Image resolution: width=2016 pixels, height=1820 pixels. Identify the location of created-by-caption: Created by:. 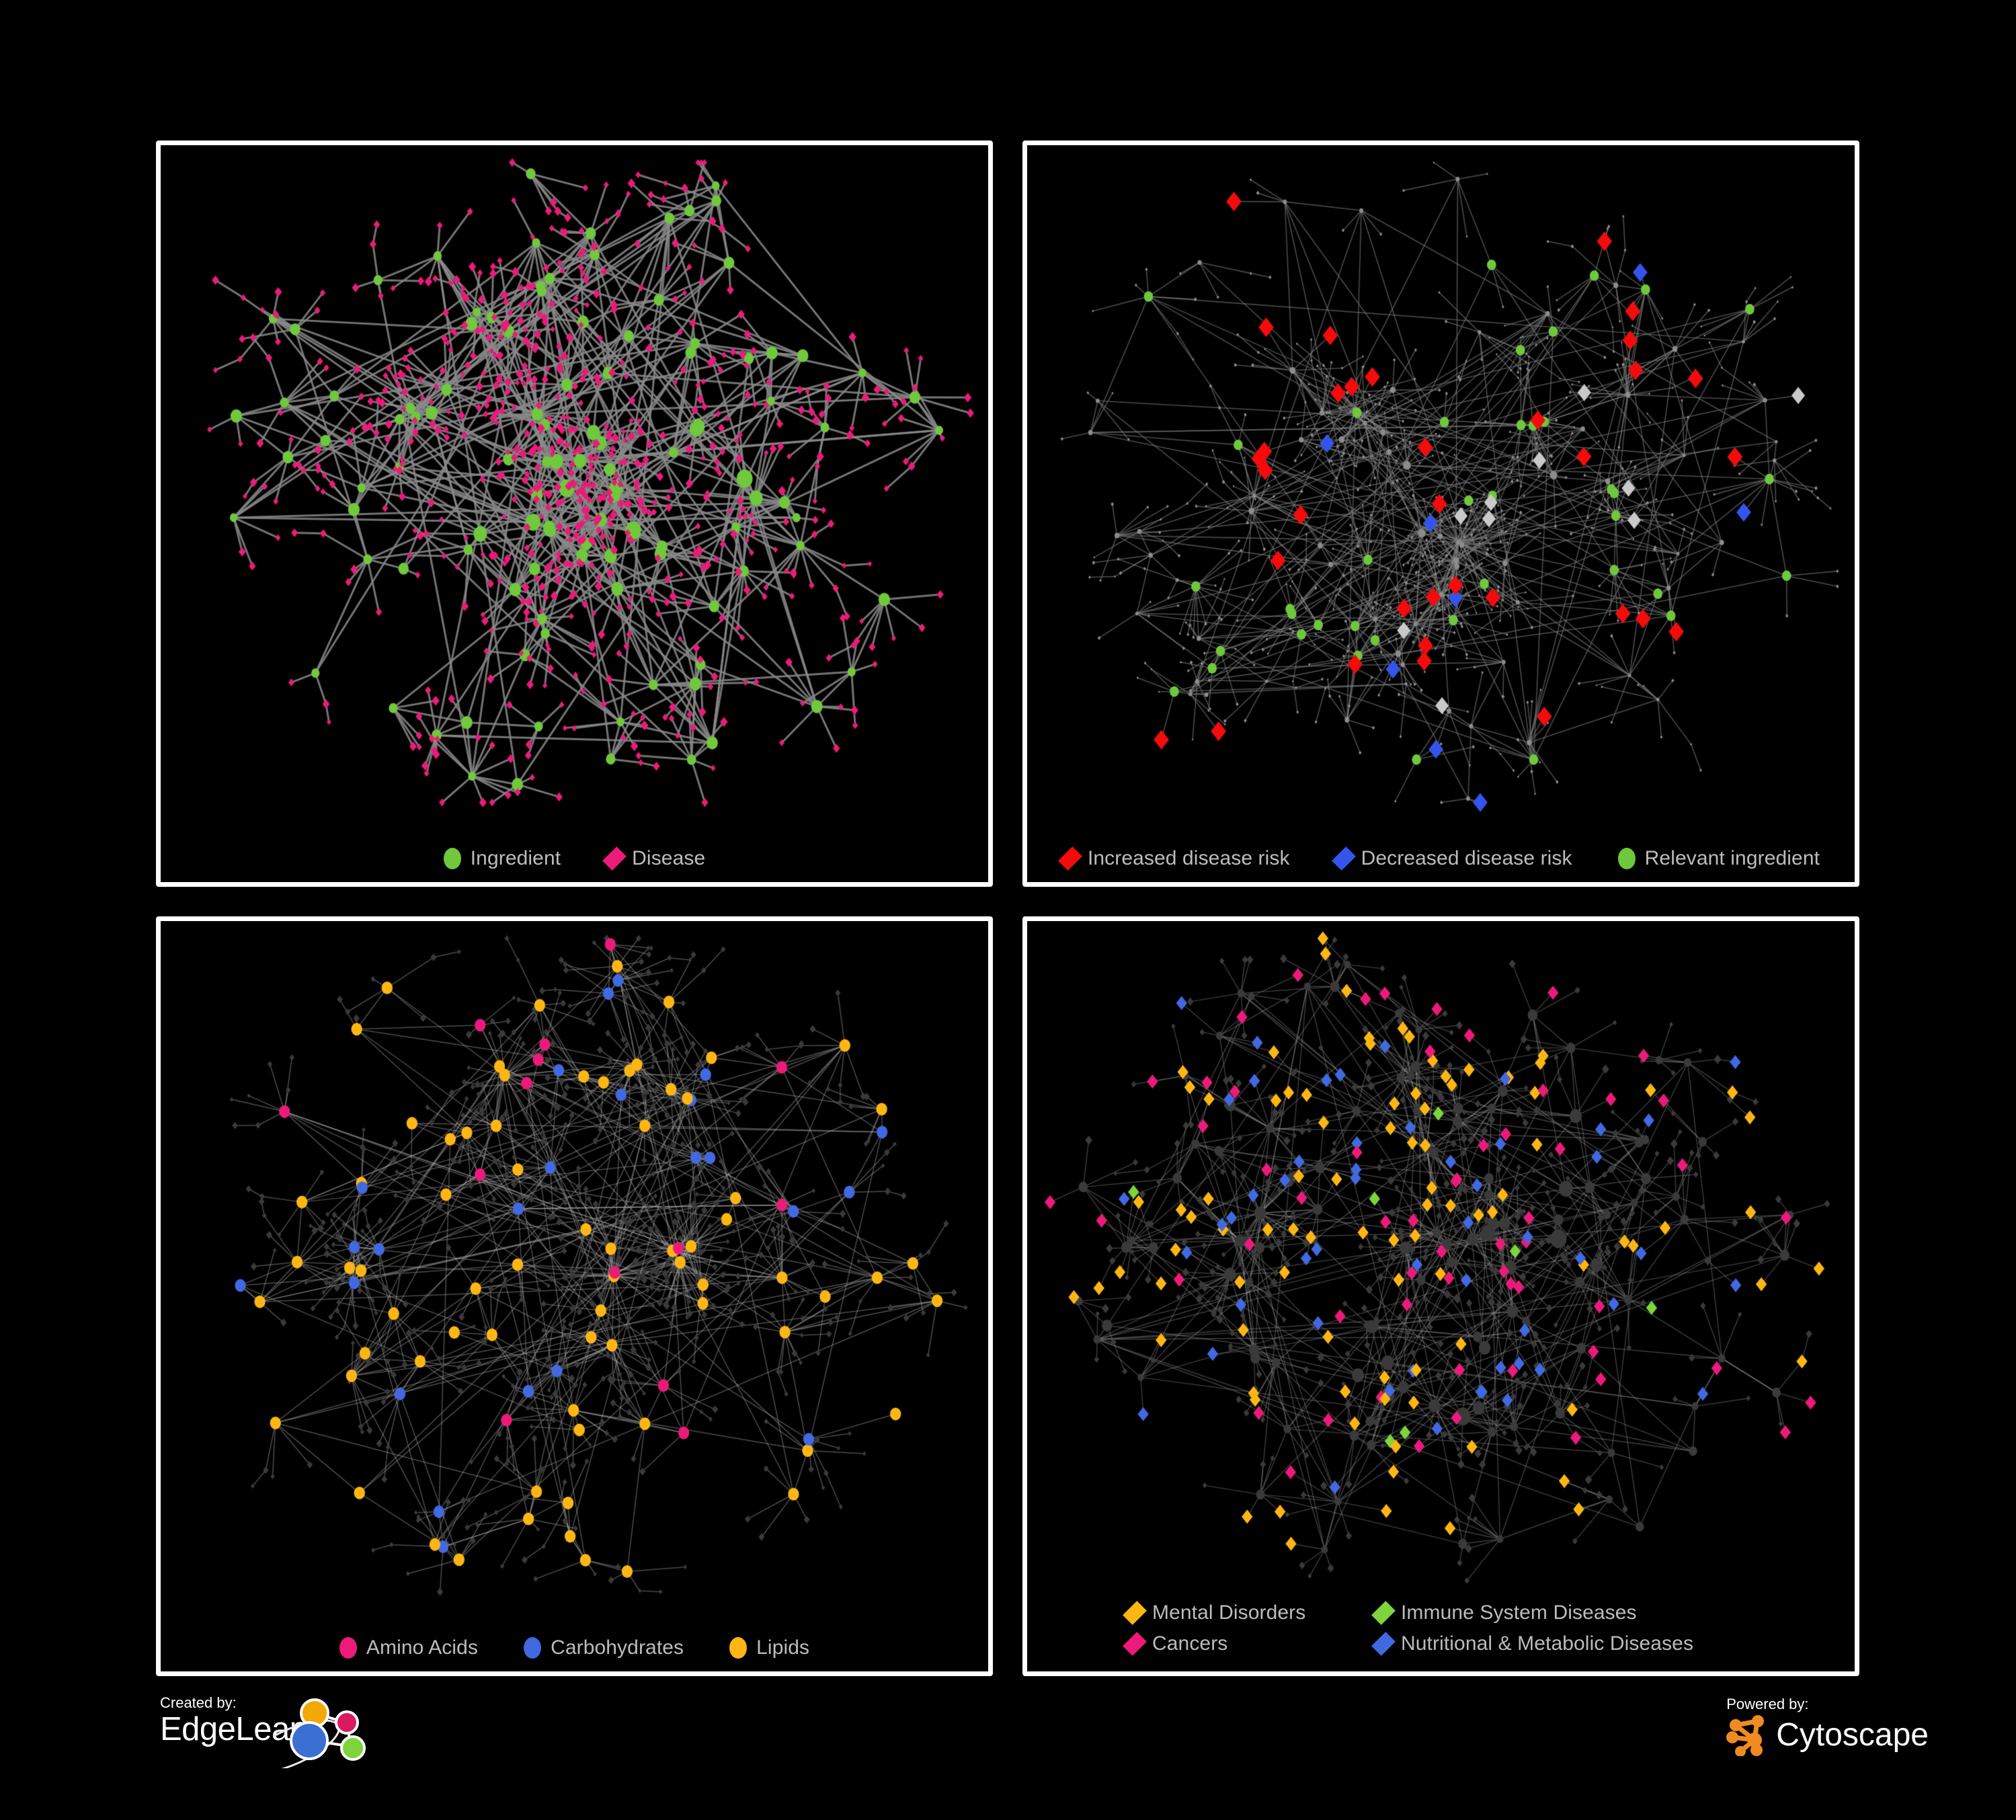
(198, 1702).